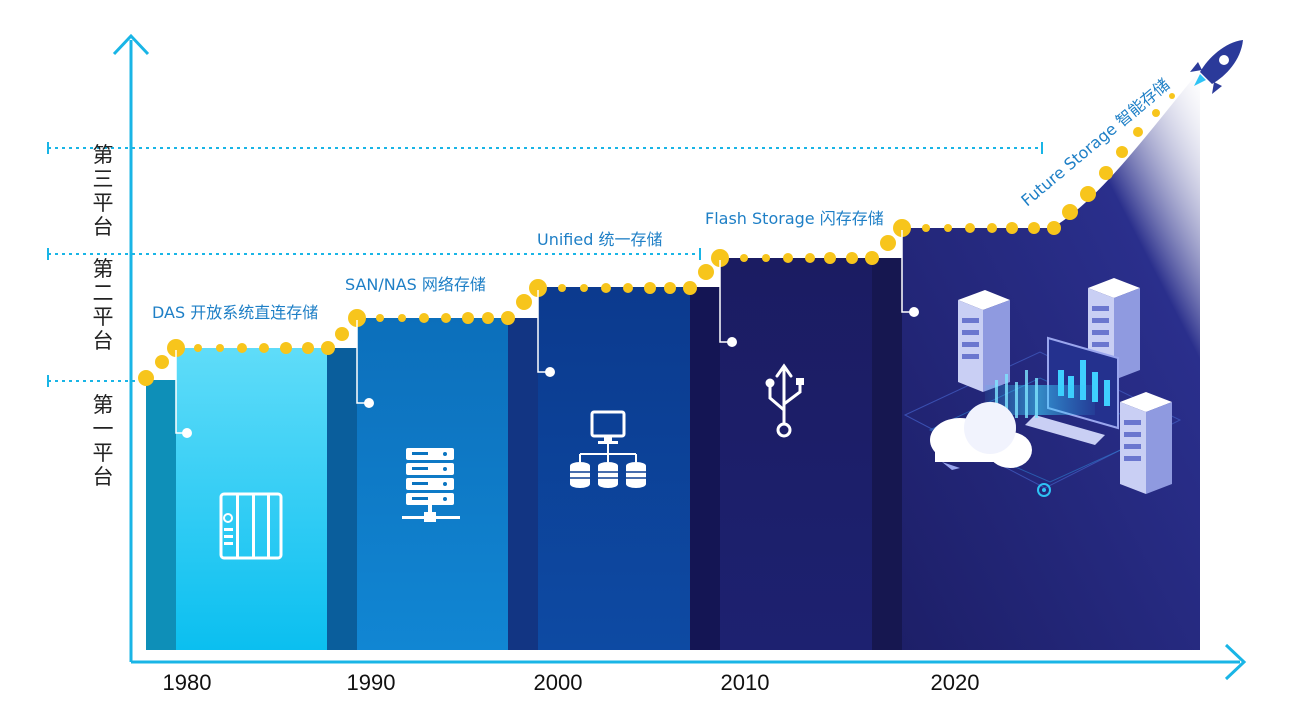  I want to click on x-axis, so click(689, 662).